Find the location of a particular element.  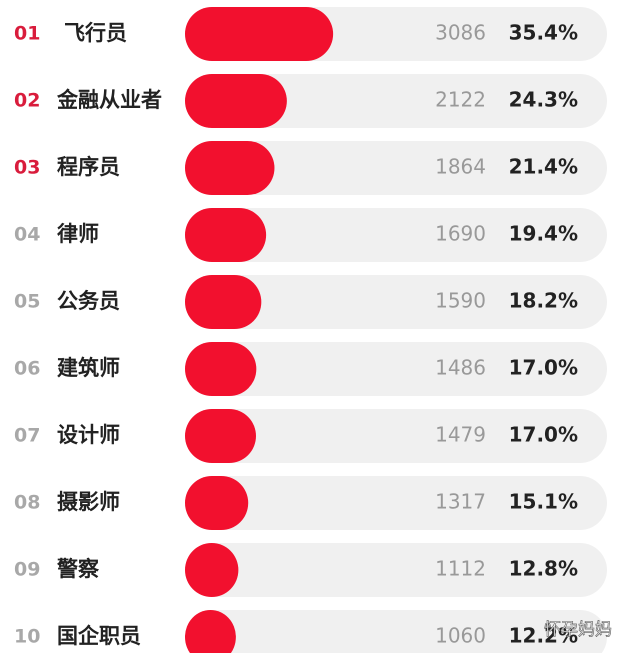

category-label: 摄影师 is located at coordinates (88, 502).